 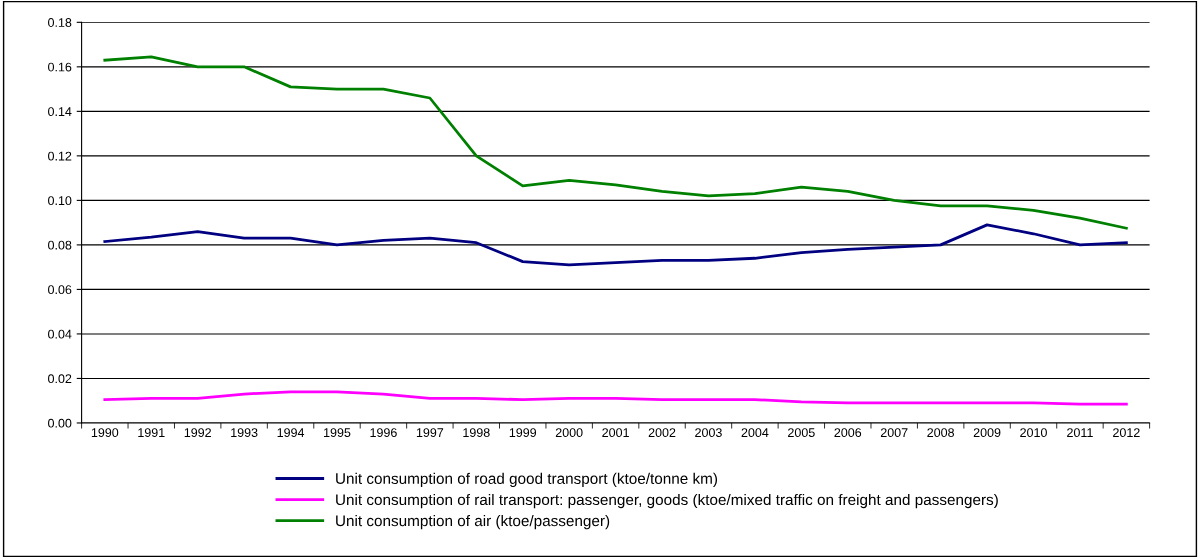 What do you see at coordinates (523, 433) in the screenshot?
I see `x-tick-label: 1999` at bounding box center [523, 433].